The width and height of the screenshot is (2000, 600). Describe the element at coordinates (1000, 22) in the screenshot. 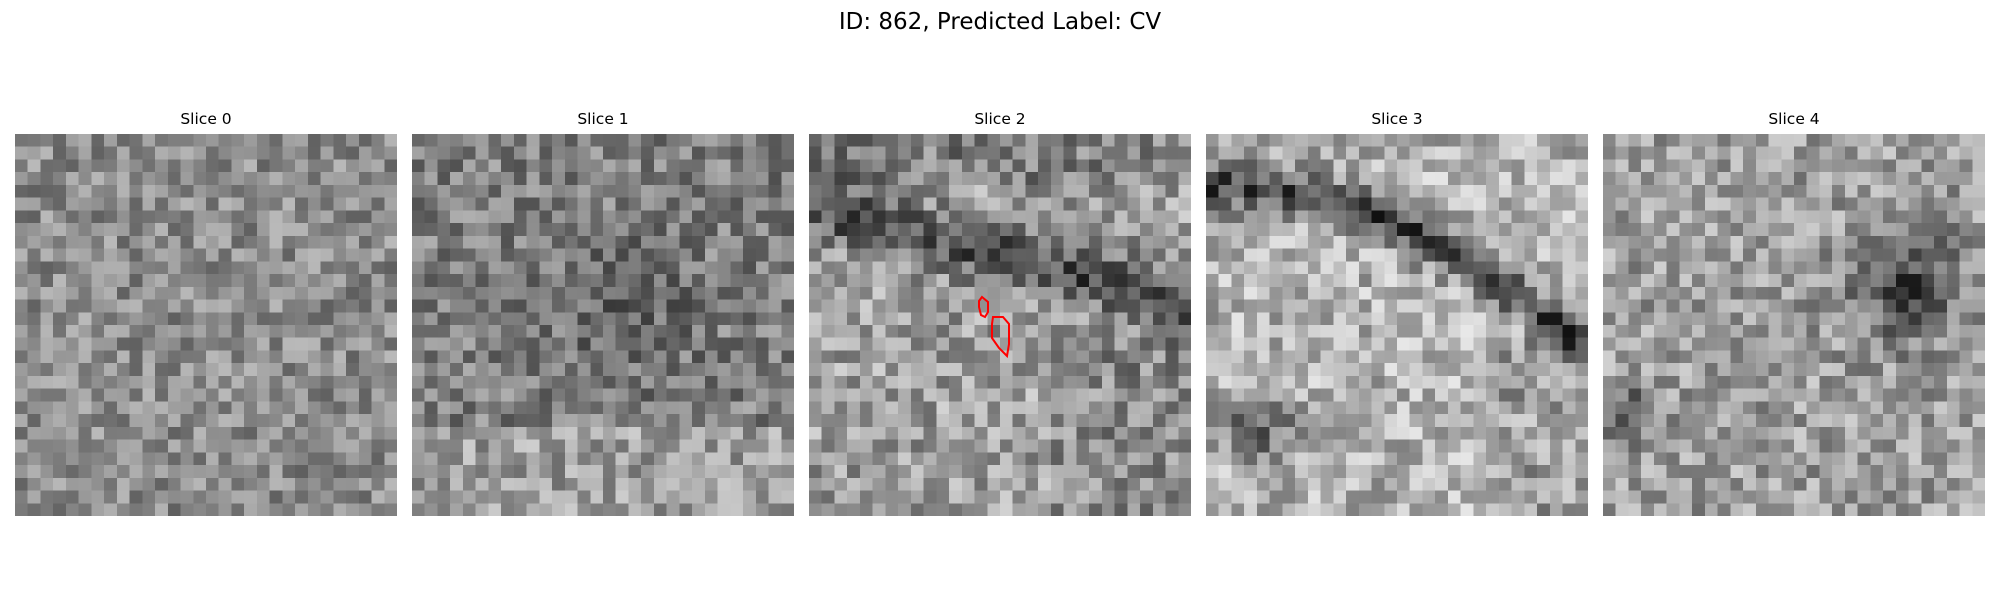

I see `figure-title: ID: 862, Predicted Label: CV` at that location.